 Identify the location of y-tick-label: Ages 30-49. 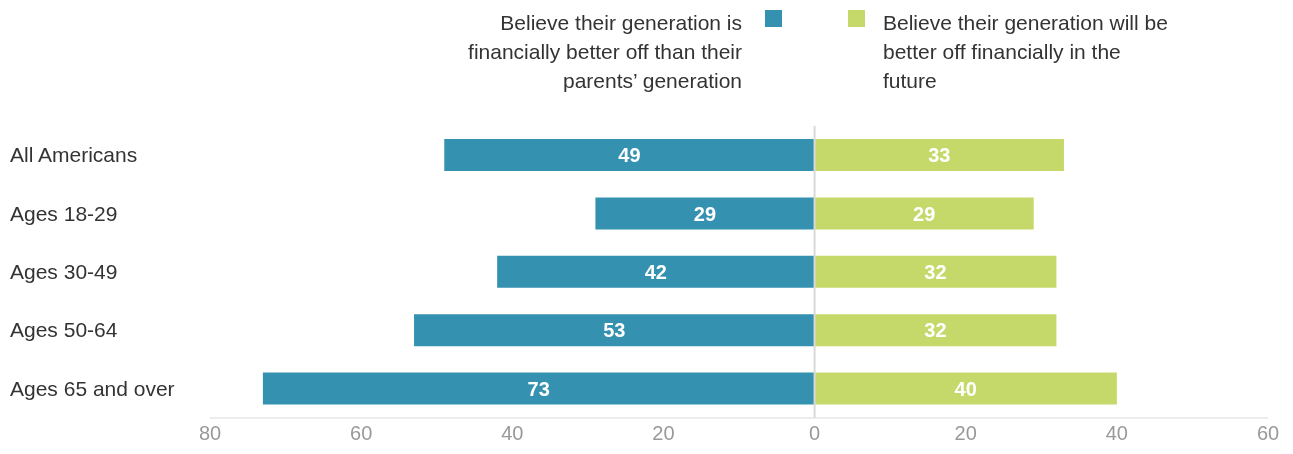
(64, 271).